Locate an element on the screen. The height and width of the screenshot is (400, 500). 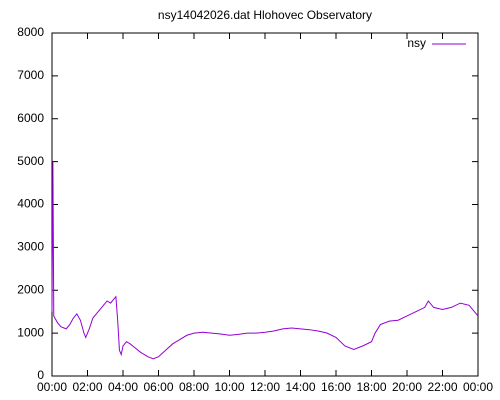
x-tick-label: 18:00 is located at coordinates (371, 387).